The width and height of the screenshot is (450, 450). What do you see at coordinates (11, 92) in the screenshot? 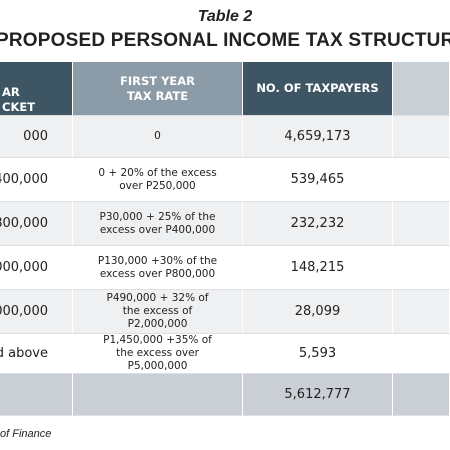
I see `header-text: AR` at bounding box center [11, 92].